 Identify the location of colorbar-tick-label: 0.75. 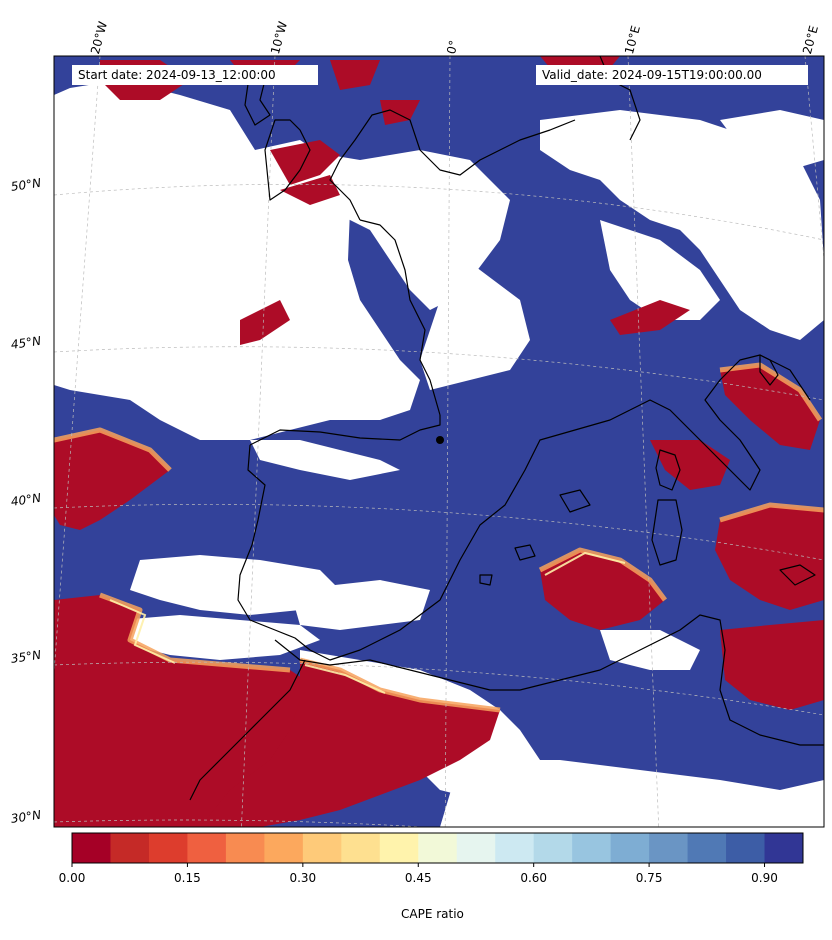
(649, 878).